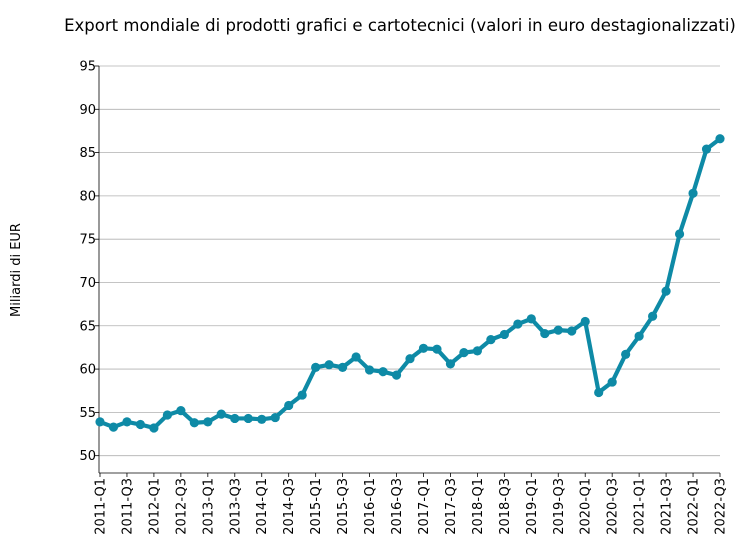  I want to click on y-tick-label: 80, so click(87, 196).